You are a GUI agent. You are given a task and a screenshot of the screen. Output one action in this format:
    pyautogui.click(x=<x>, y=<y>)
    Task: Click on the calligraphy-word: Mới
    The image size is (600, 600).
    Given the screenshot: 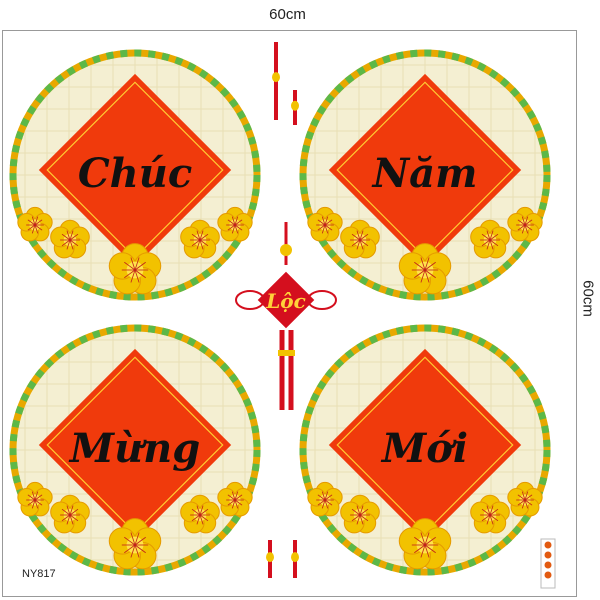 What is the action you would take?
    pyautogui.click(x=424, y=448)
    